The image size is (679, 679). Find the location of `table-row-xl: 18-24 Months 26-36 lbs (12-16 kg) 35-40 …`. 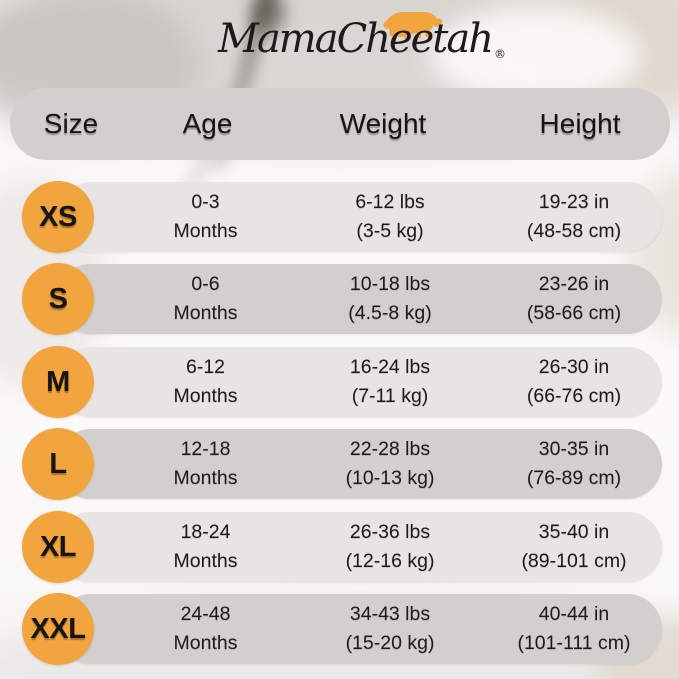

table-row-xl: 18-24 Months 26-36 lbs (12-16 kg) 35-40 … is located at coordinates (339, 547).